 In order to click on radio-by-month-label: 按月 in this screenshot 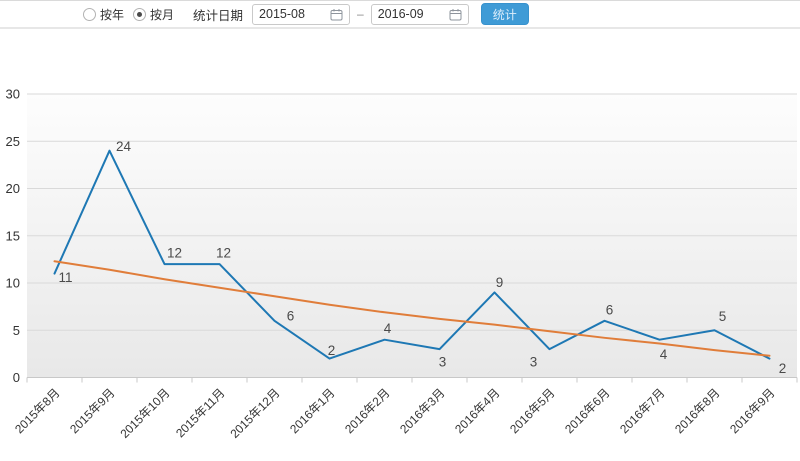, I will do `click(162, 14)`.